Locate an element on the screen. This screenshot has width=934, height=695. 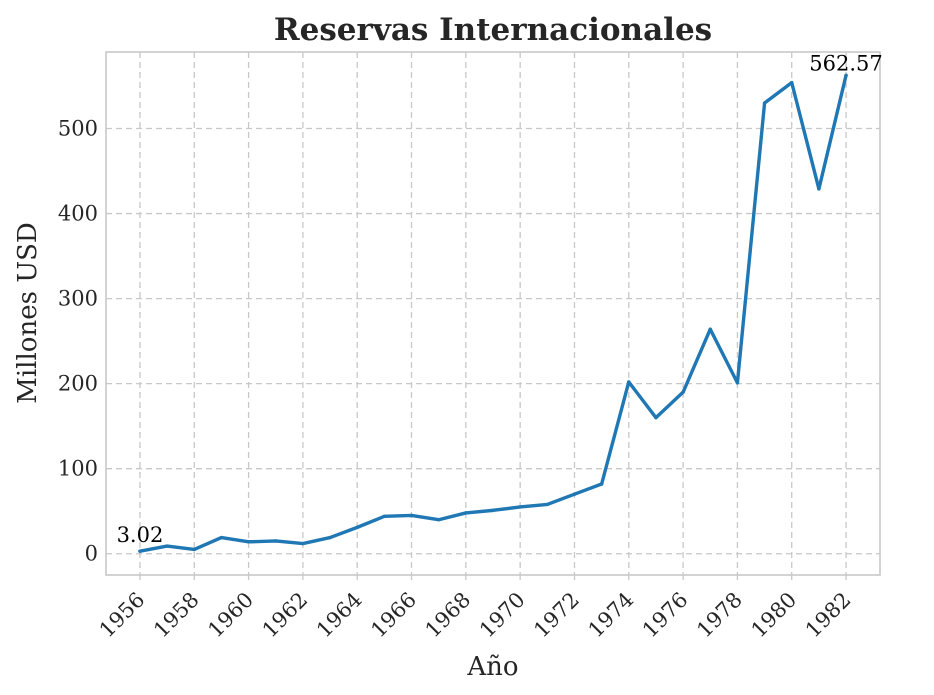
x-tick-label: 1964 is located at coordinates (339, 615).